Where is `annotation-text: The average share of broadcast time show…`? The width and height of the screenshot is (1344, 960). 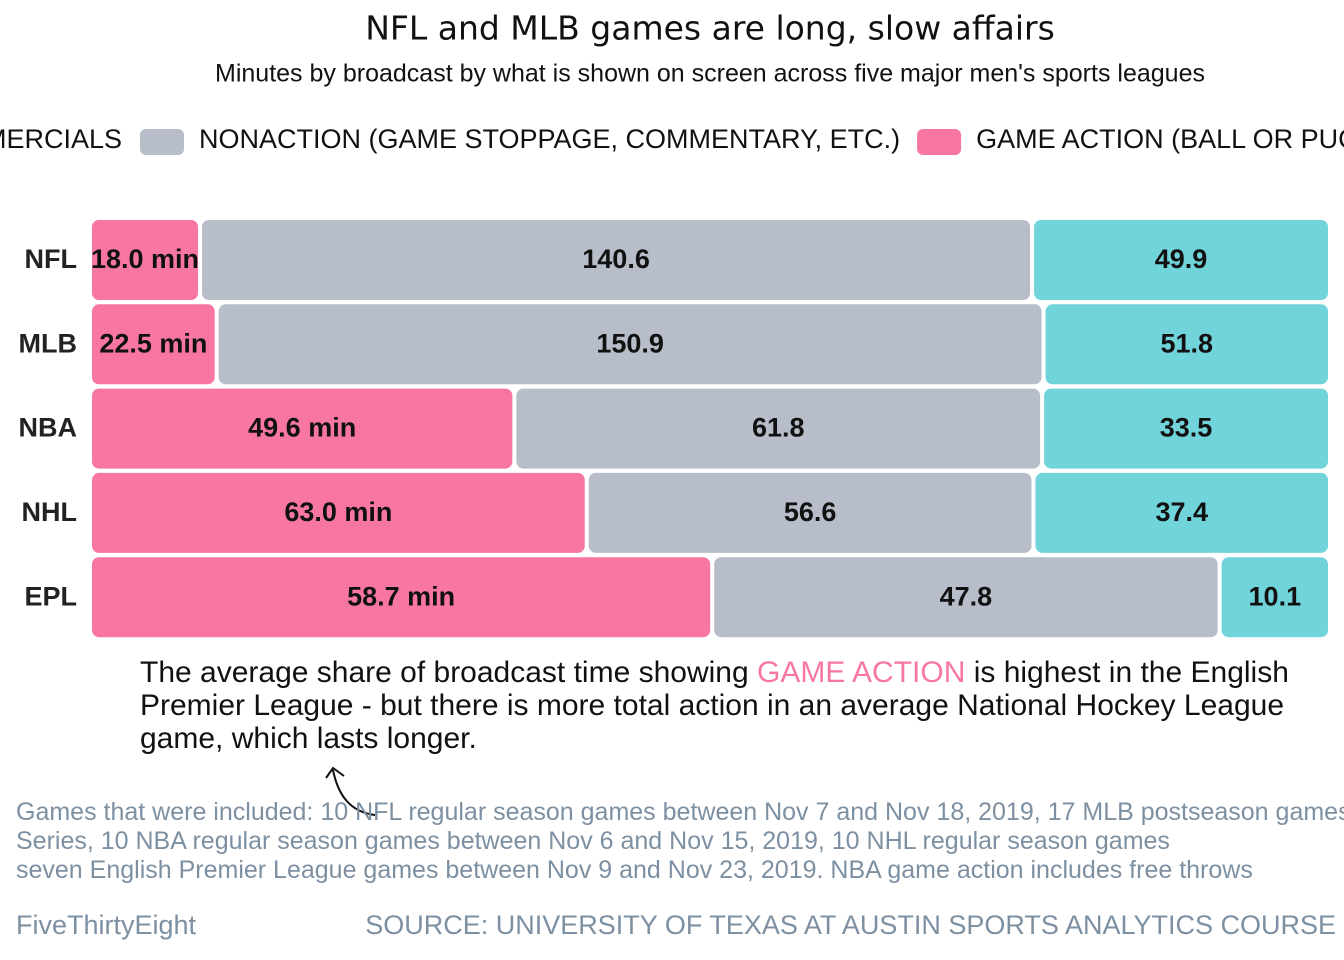 annotation-text: The average share of broadcast time show… is located at coordinates (449, 672).